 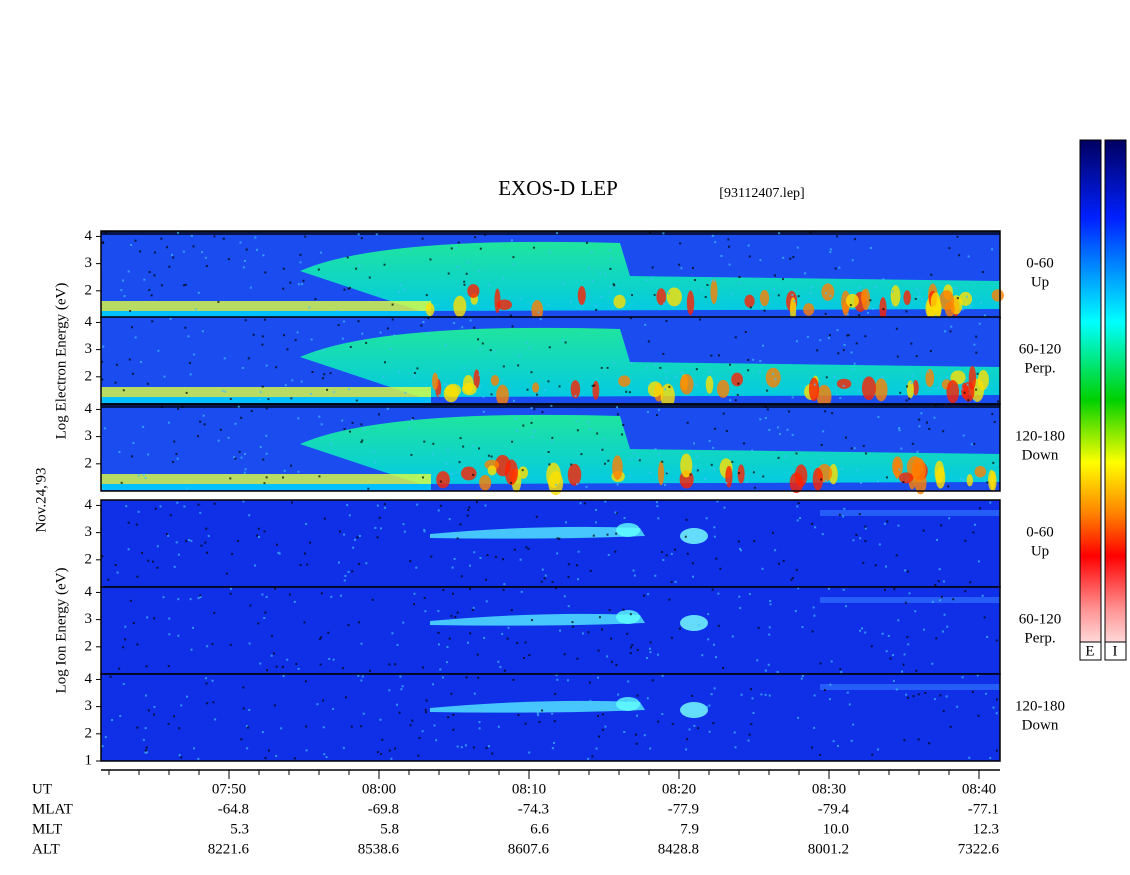 What do you see at coordinates (89, 463) in the screenshot?
I see `y-tick-label: 2` at bounding box center [89, 463].